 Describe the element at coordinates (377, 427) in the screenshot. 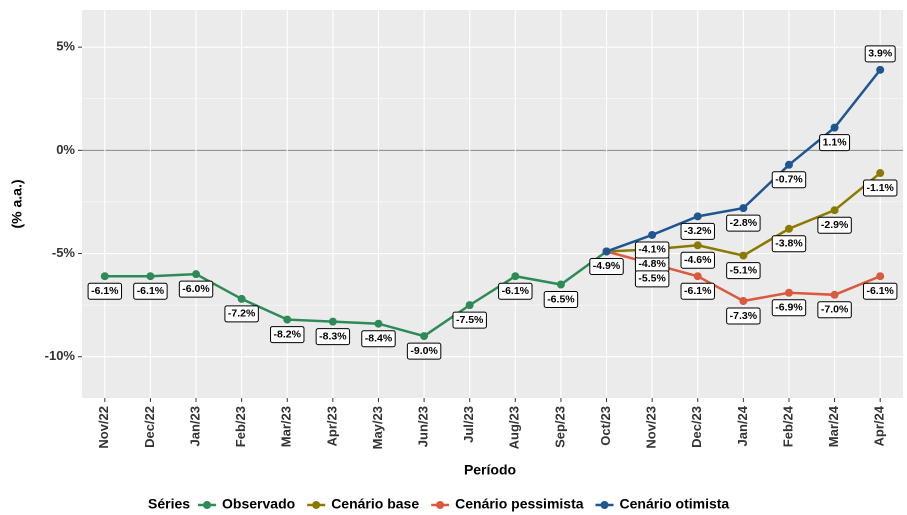

I see `x-tick-label: May/23` at that location.